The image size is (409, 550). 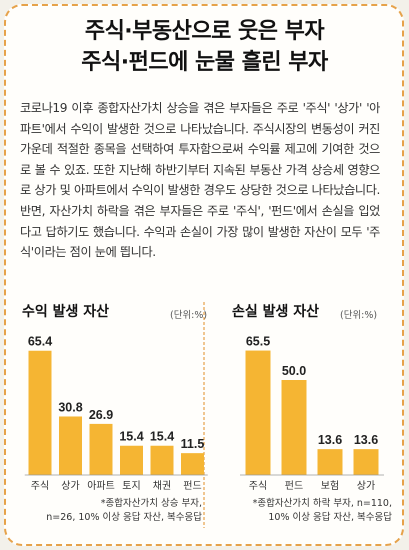 I want to click on value-label: 65.5, so click(x=258, y=342).